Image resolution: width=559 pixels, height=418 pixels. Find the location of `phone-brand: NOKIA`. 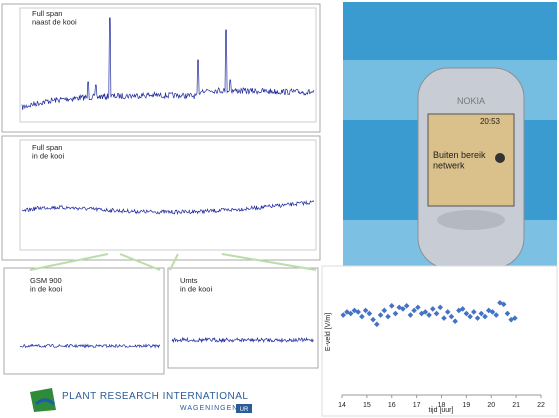

phone-brand: NOKIA is located at coordinates (471, 101).